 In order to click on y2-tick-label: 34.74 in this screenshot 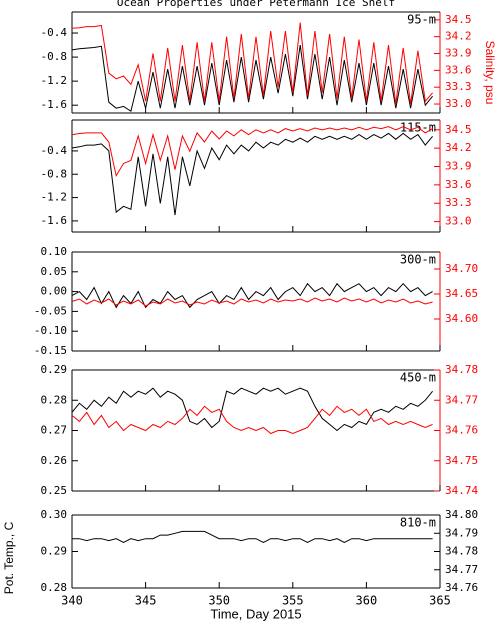, I will do `click(461, 490)`.